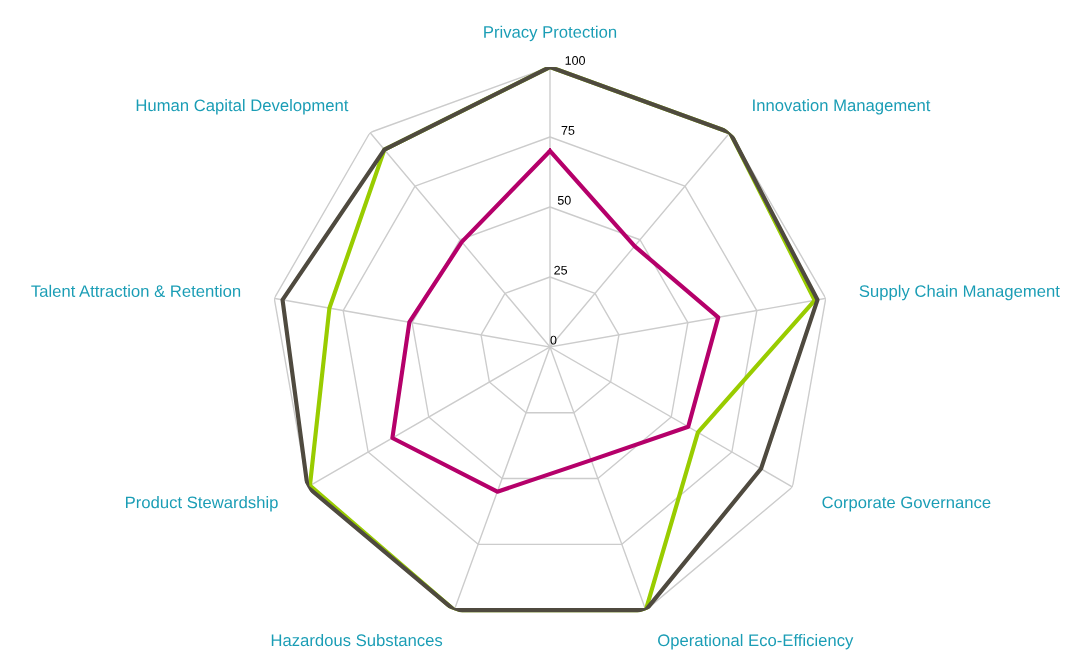 The height and width of the screenshot is (659, 1077). What do you see at coordinates (242, 107) in the screenshot?
I see `spoke-label: Human Capital Development` at bounding box center [242, 107].